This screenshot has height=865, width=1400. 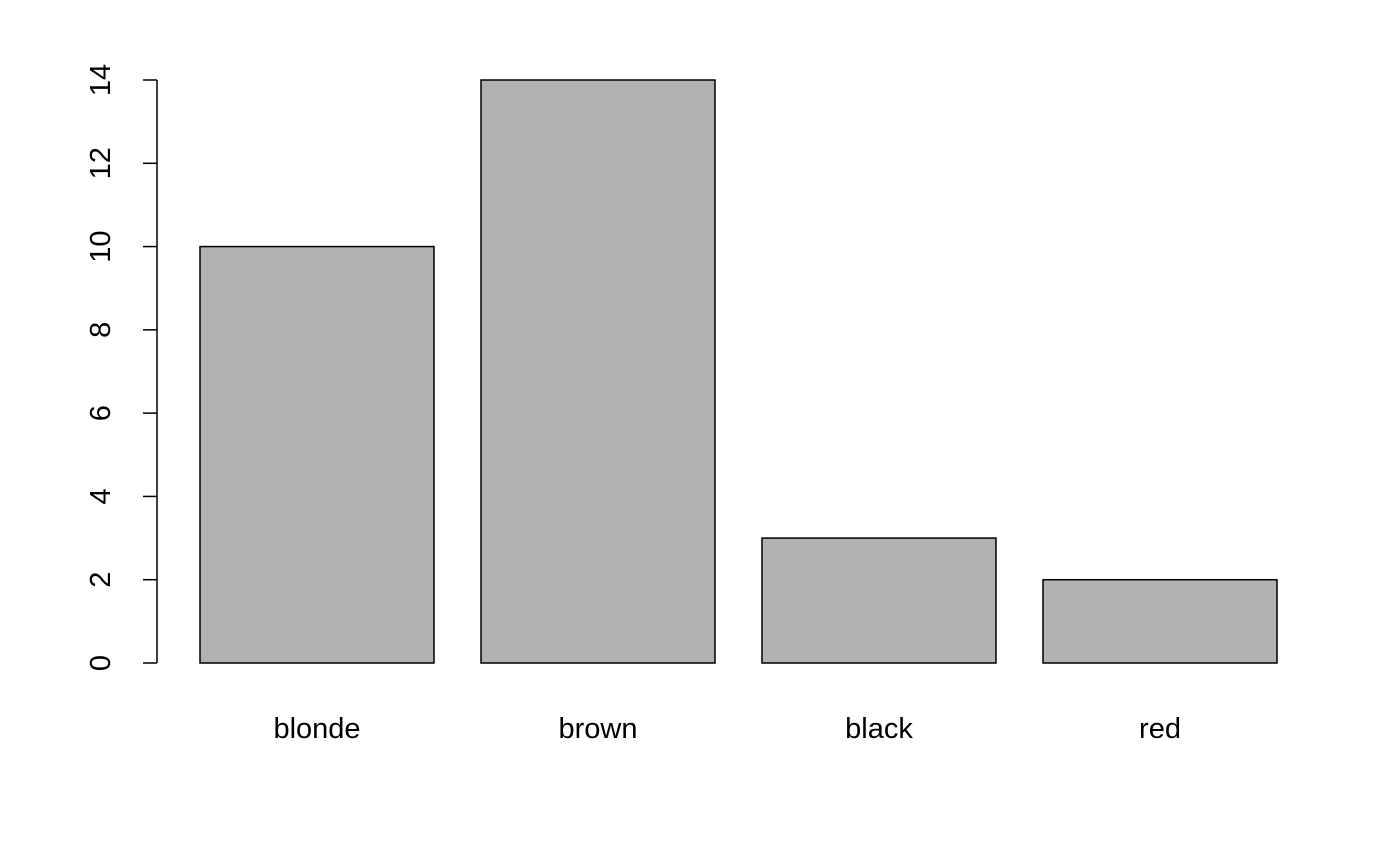 What do you see at coordinates (879, 600) in the screenshot?
I see `bar-black` at bounding box center [879, 600].